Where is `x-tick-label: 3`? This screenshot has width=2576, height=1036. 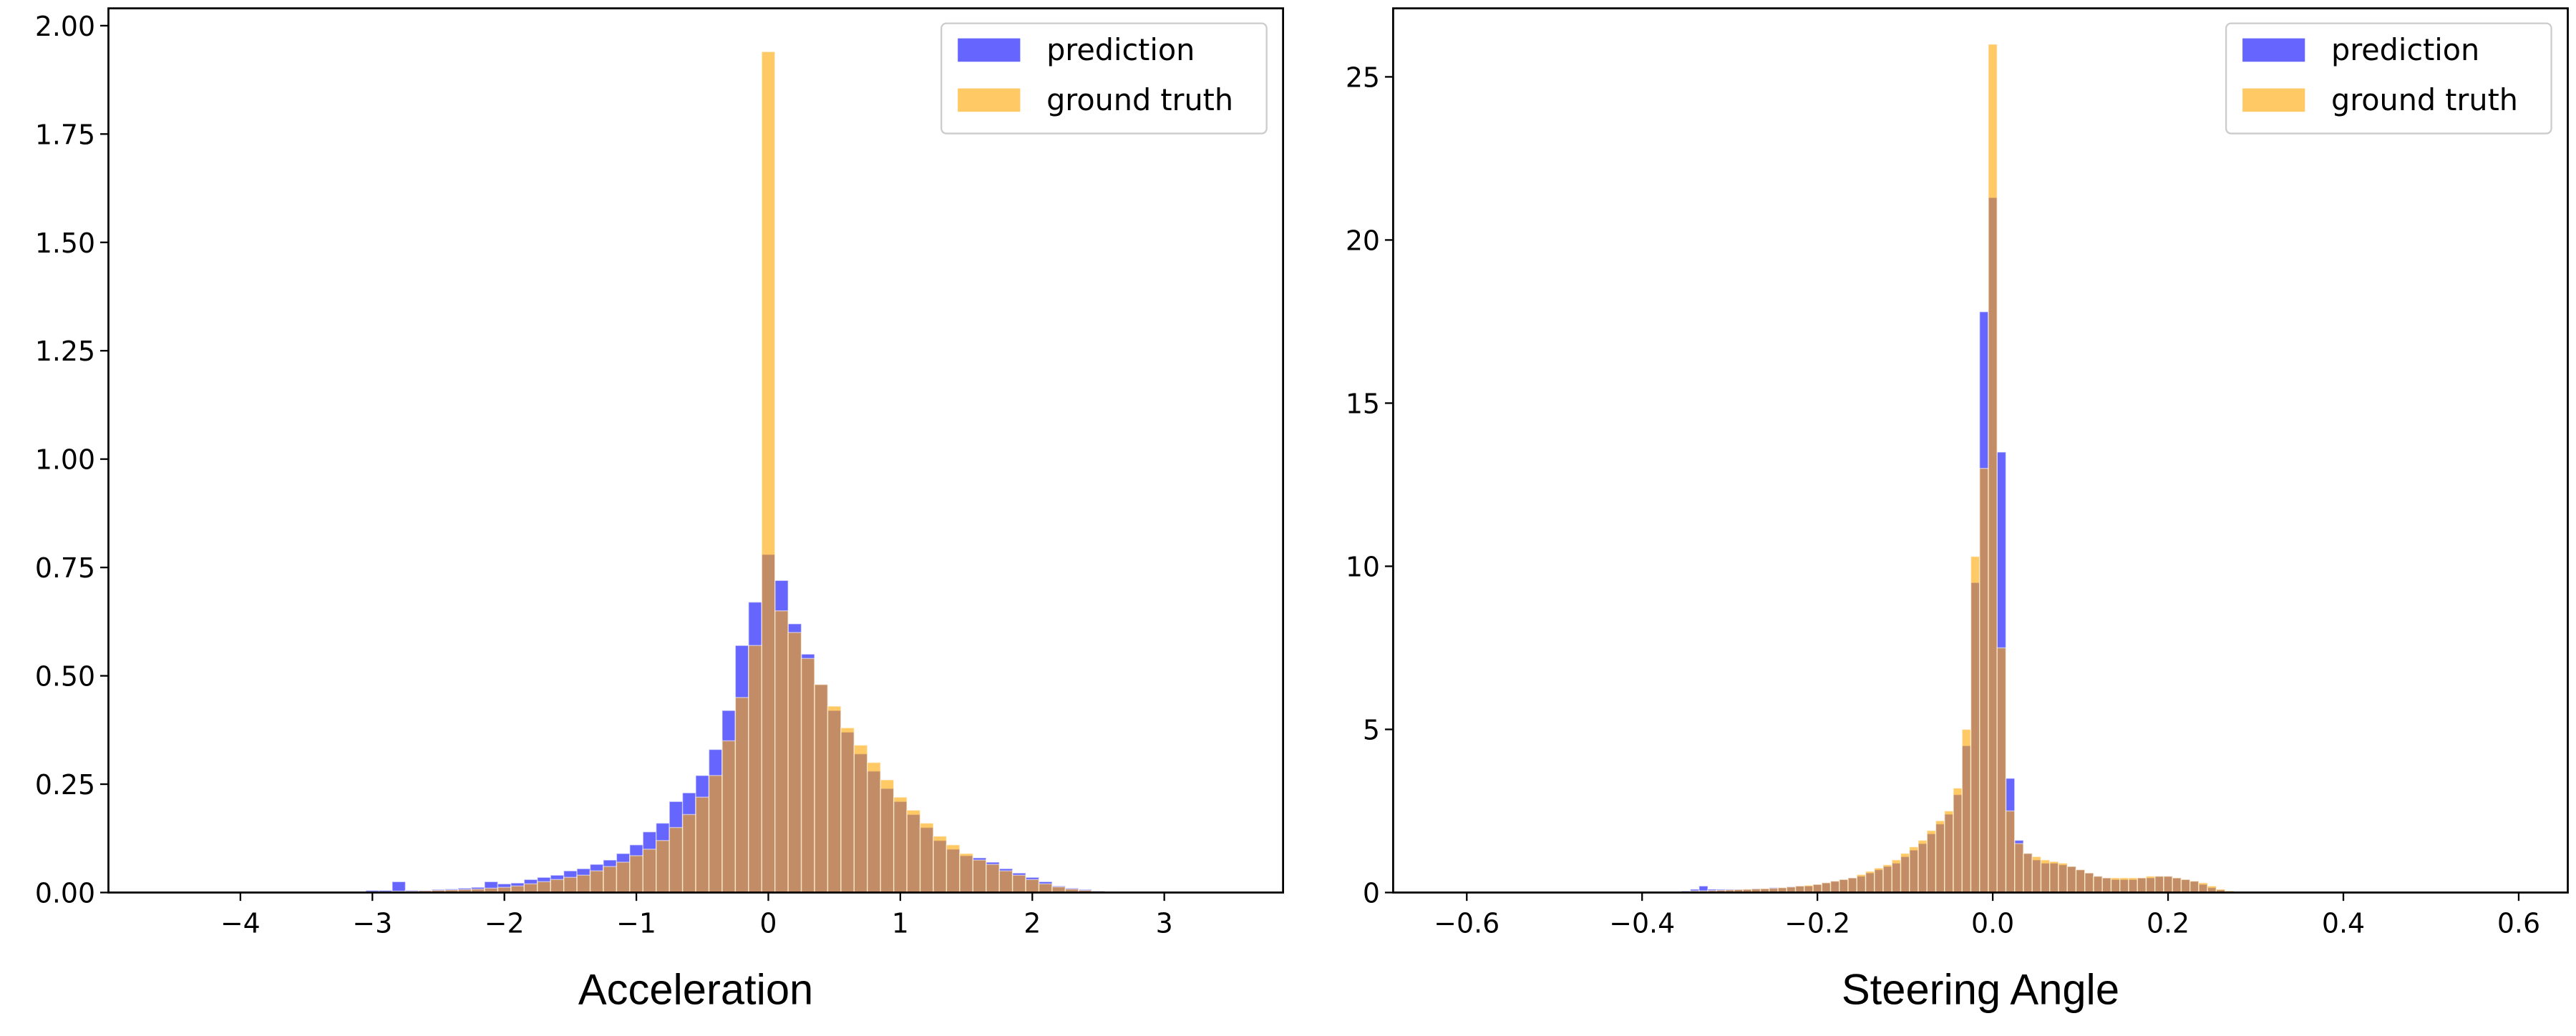 x-tick-label: 3 is located at coordinates (1164, 924).